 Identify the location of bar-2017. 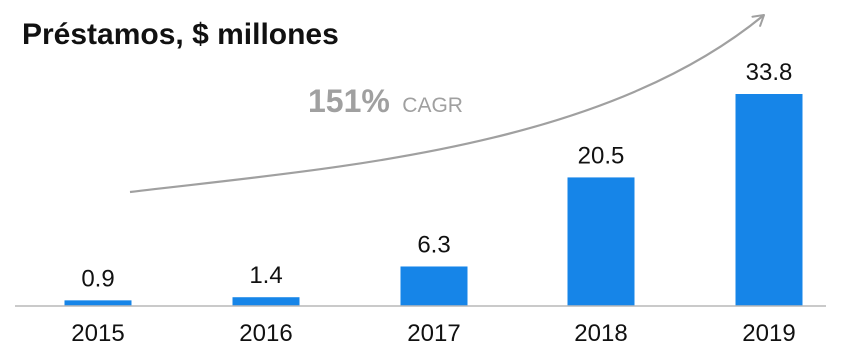
(434, 286).